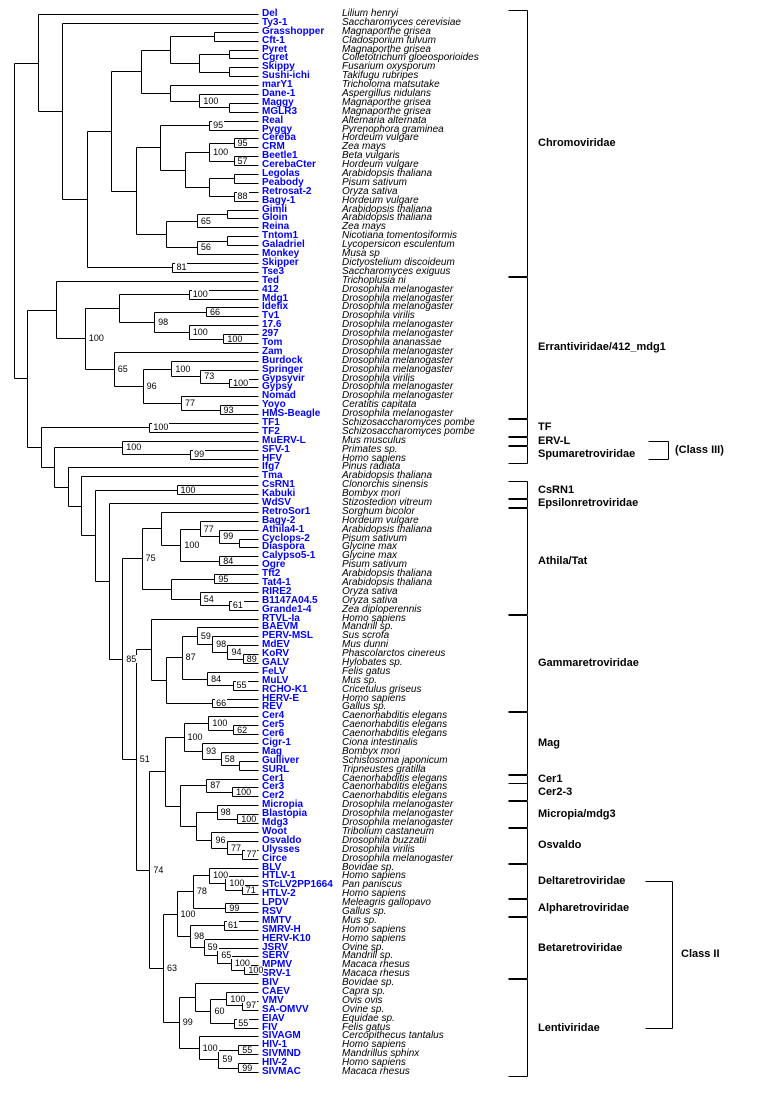  I want to click on bootstrap-value: 59, so click(212, 946).